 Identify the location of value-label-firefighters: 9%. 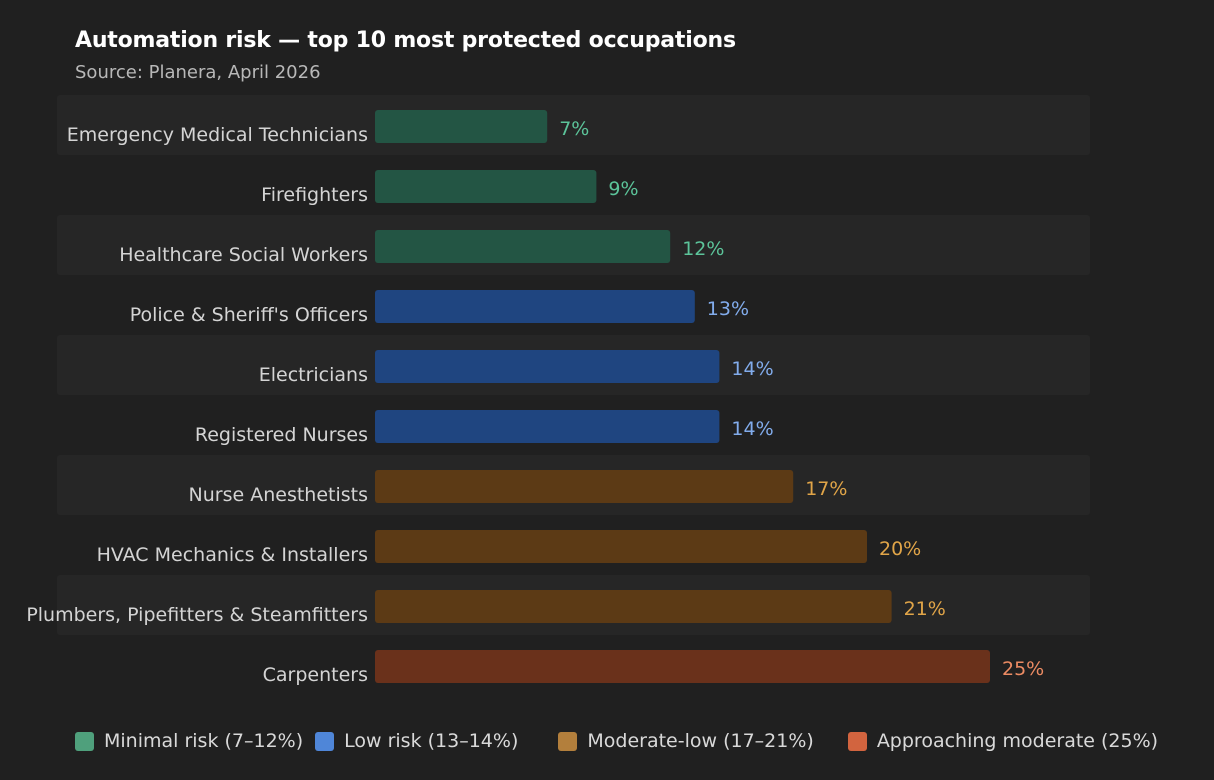
(623, 189).